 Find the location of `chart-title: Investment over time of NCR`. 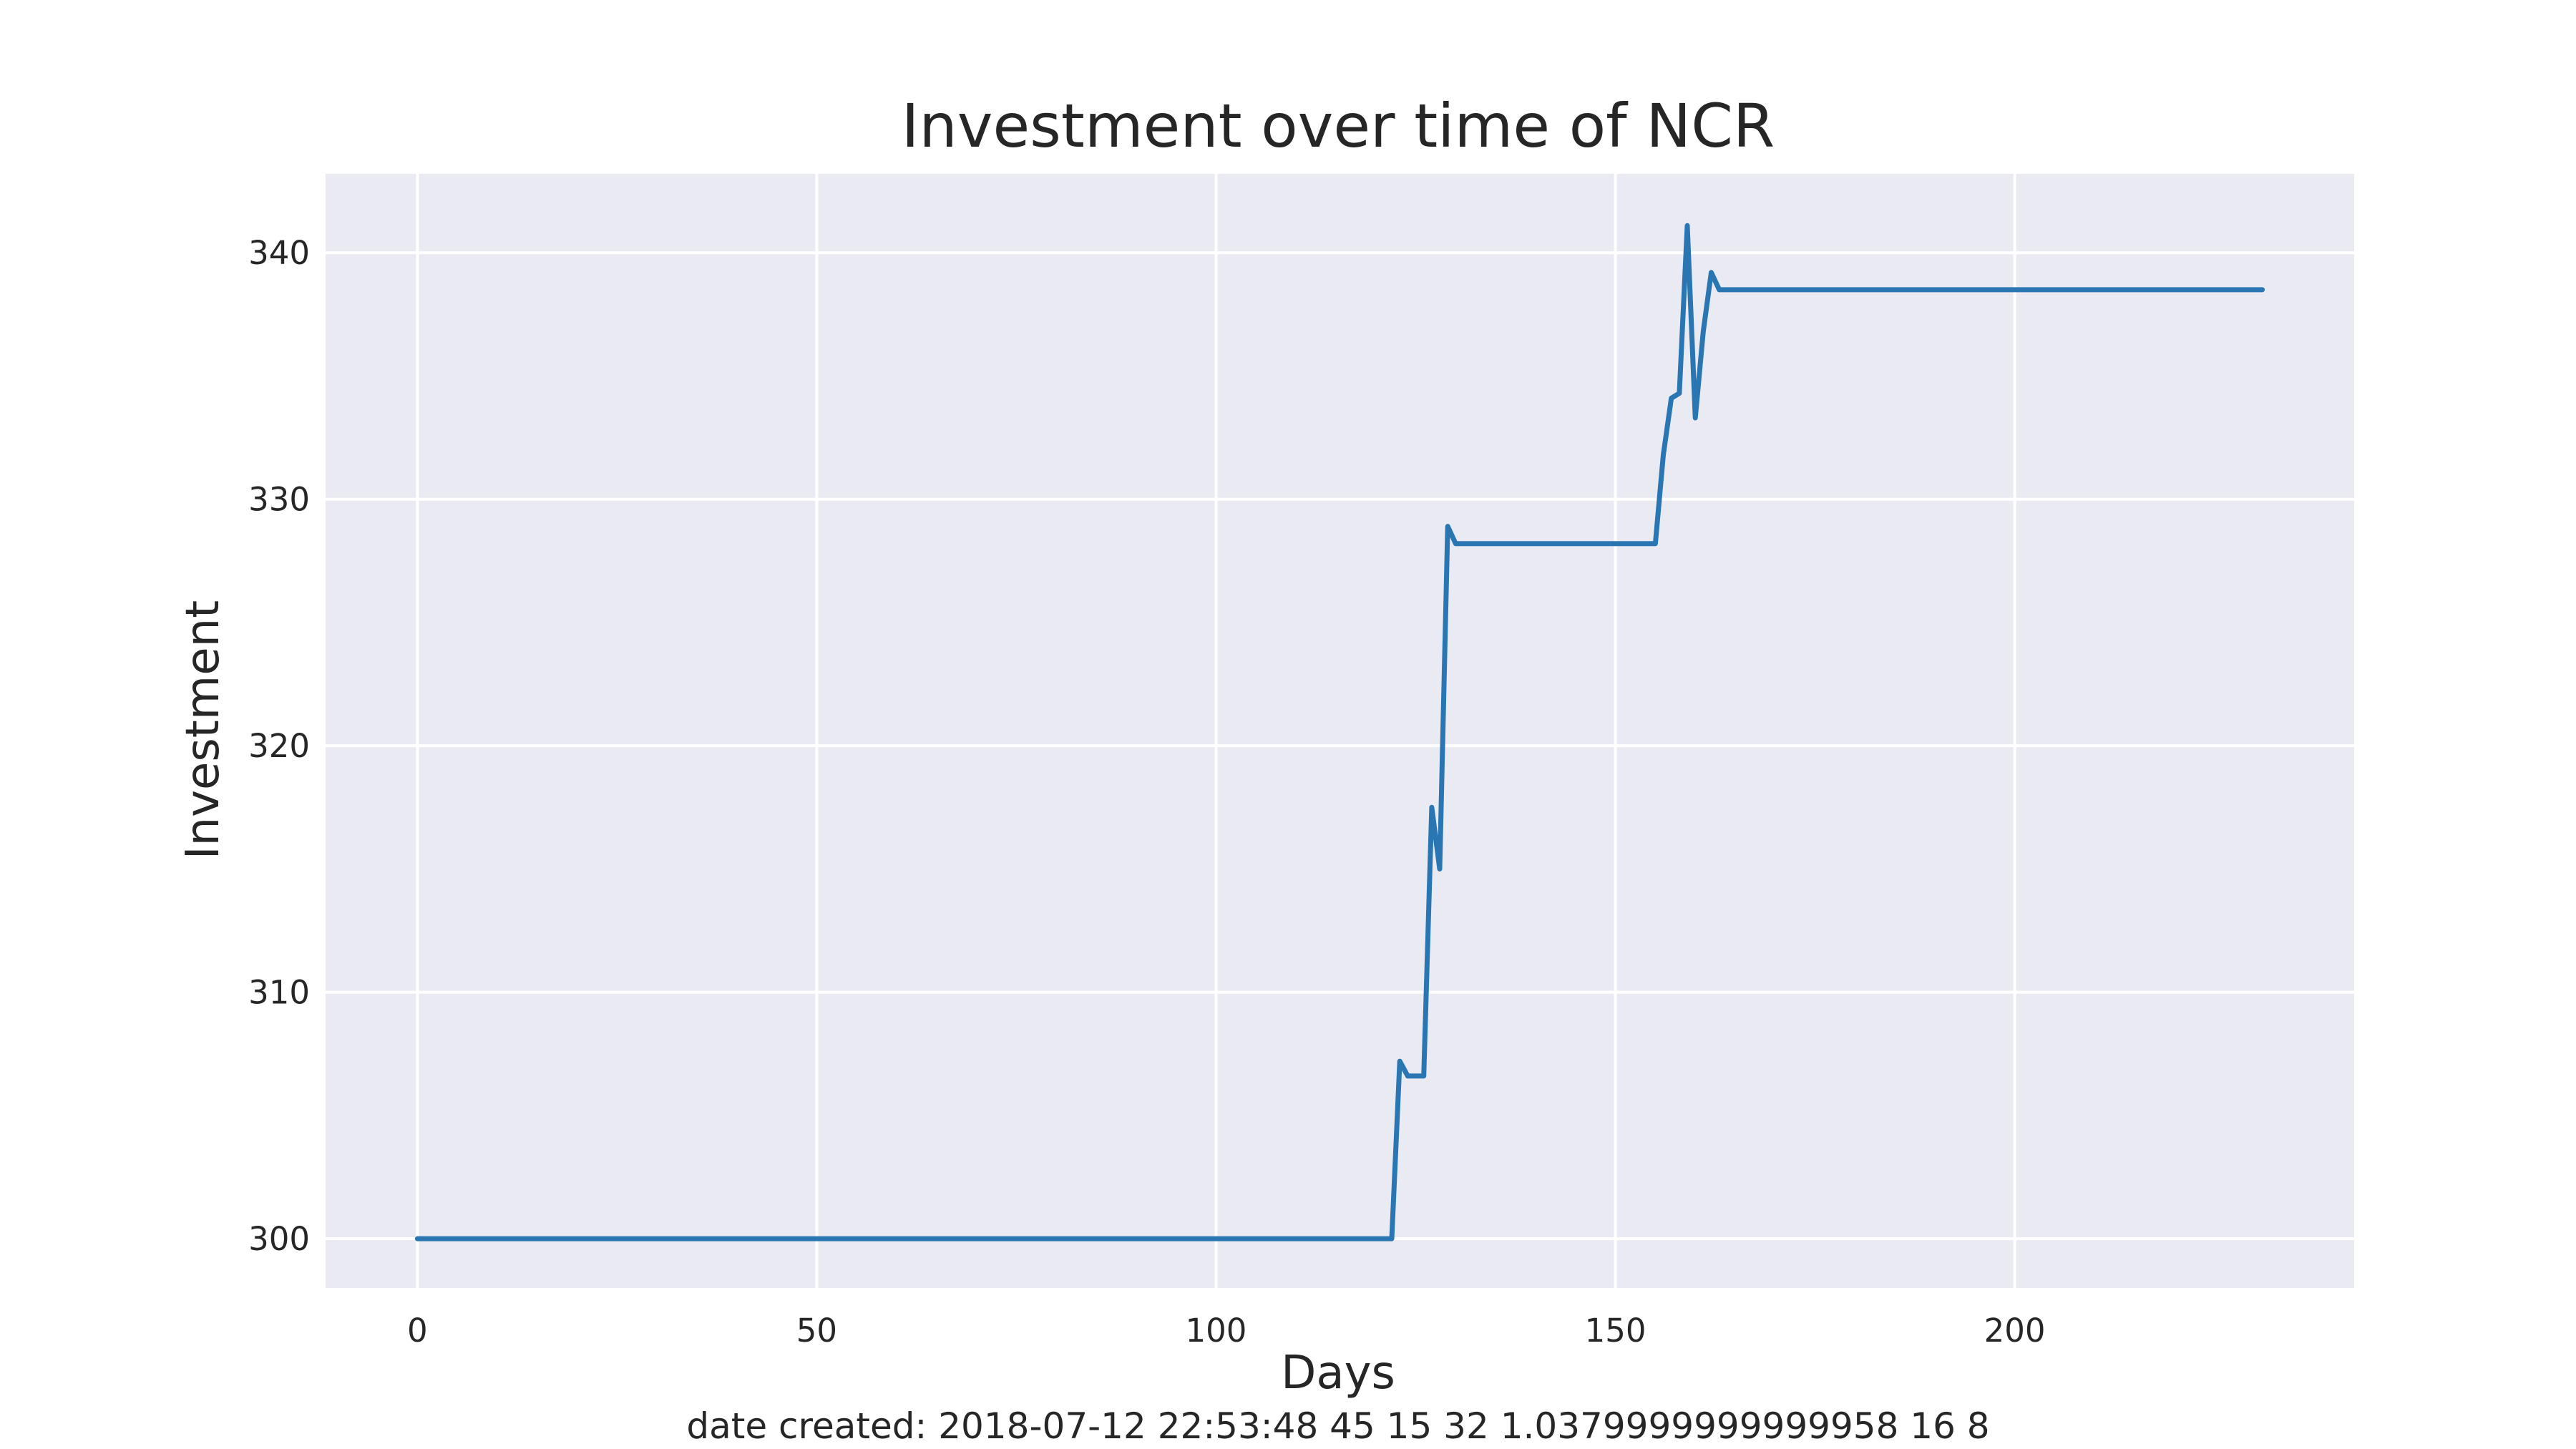

chart-title: Investment over time of NCR is located at coordinates (1338, 126).